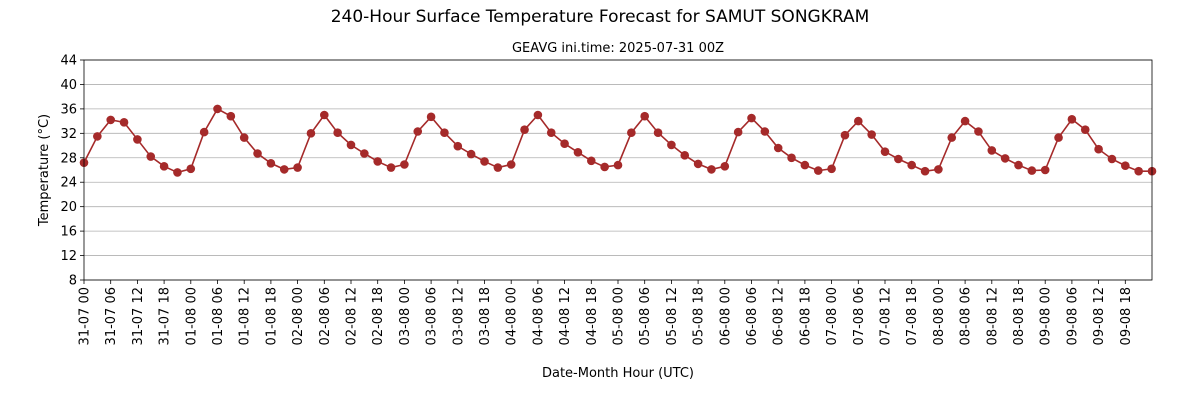 Image resolution: width=1200 pixels, height=400 pixels. Describe the element at coordinates (805, 316) in the screenshot. I see `x-tick-label: 06-08 18` at that location.